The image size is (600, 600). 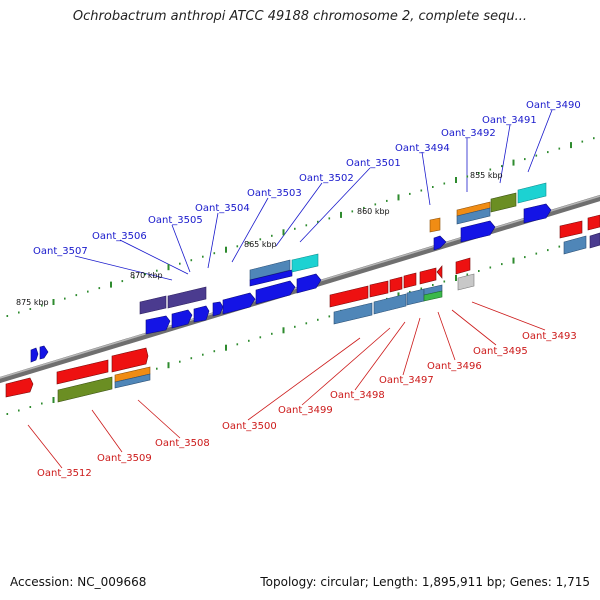 What do you see at coordinates (357, 395) in the screenshot?
I see `gene-label-bottom: Oant_3498` at bounding box center [357, 395].